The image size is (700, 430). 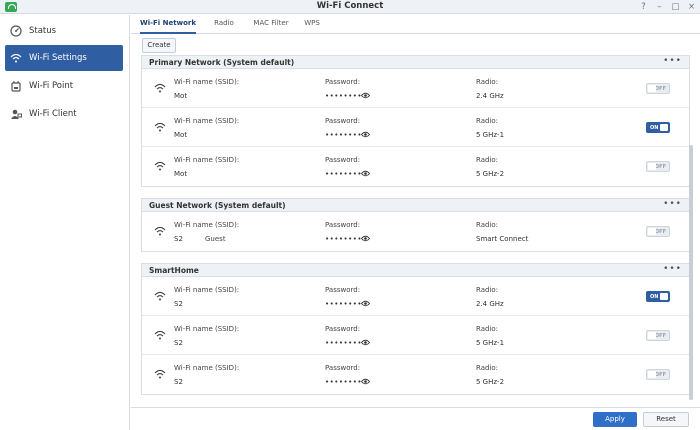 What do you see at coordinates (58, 58) in the screenshot?
I see `sidebar-item-label: Wi-Fi Settings` at bounding box center [58, 58].